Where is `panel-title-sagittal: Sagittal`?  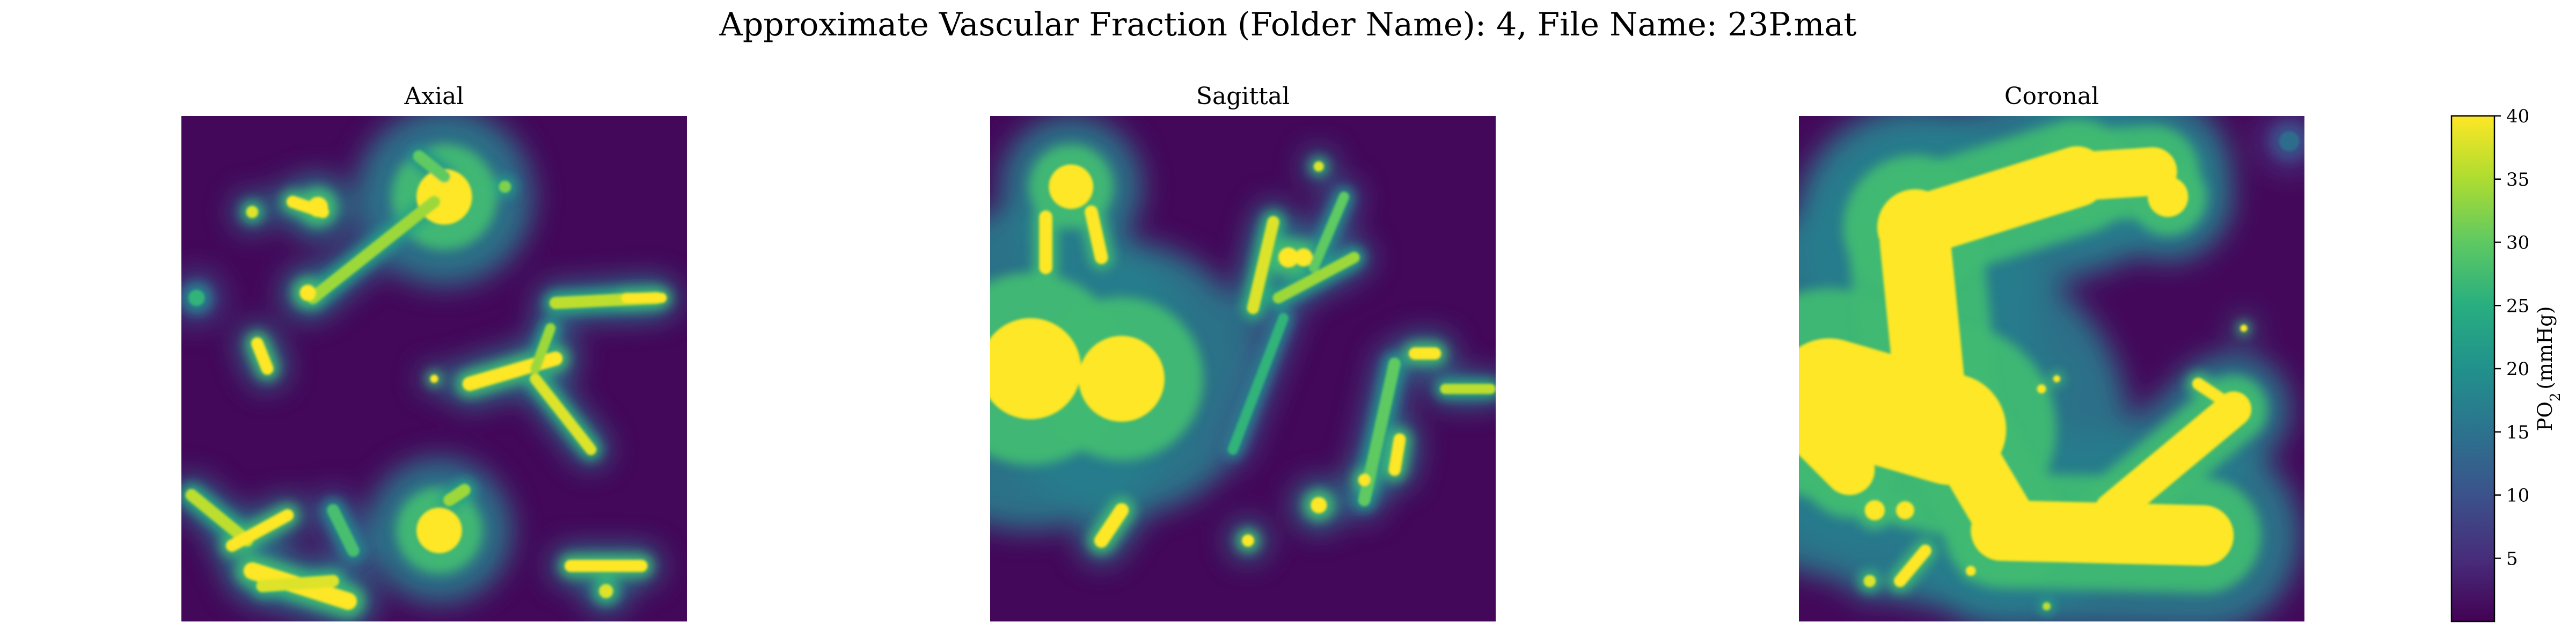 panel-title-sagittal: Sagittal is located at coordinates (1243, 96).